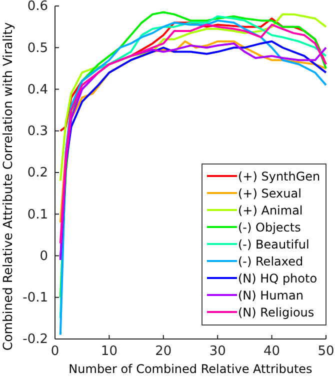  Describe the element at coordinates (271, 261) in the screenshot. I see `legend-label: (-) Relaxed` at that location.